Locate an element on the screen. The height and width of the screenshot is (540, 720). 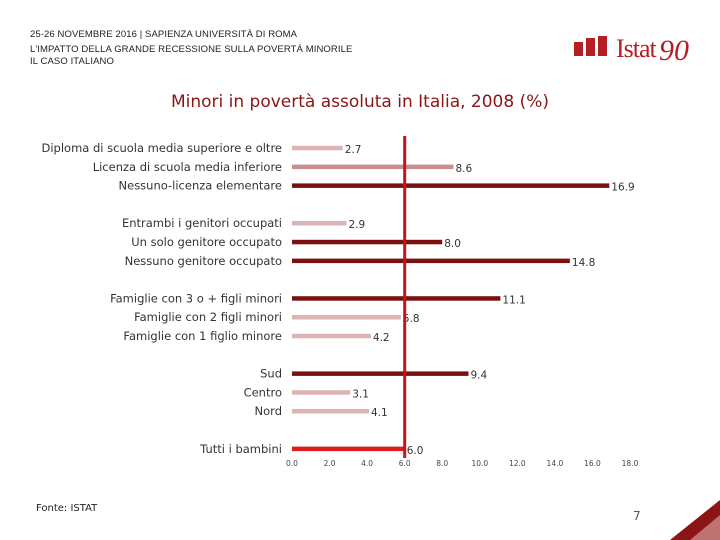
x-tick-label: 14.0 is located at coordinates (555, 463).